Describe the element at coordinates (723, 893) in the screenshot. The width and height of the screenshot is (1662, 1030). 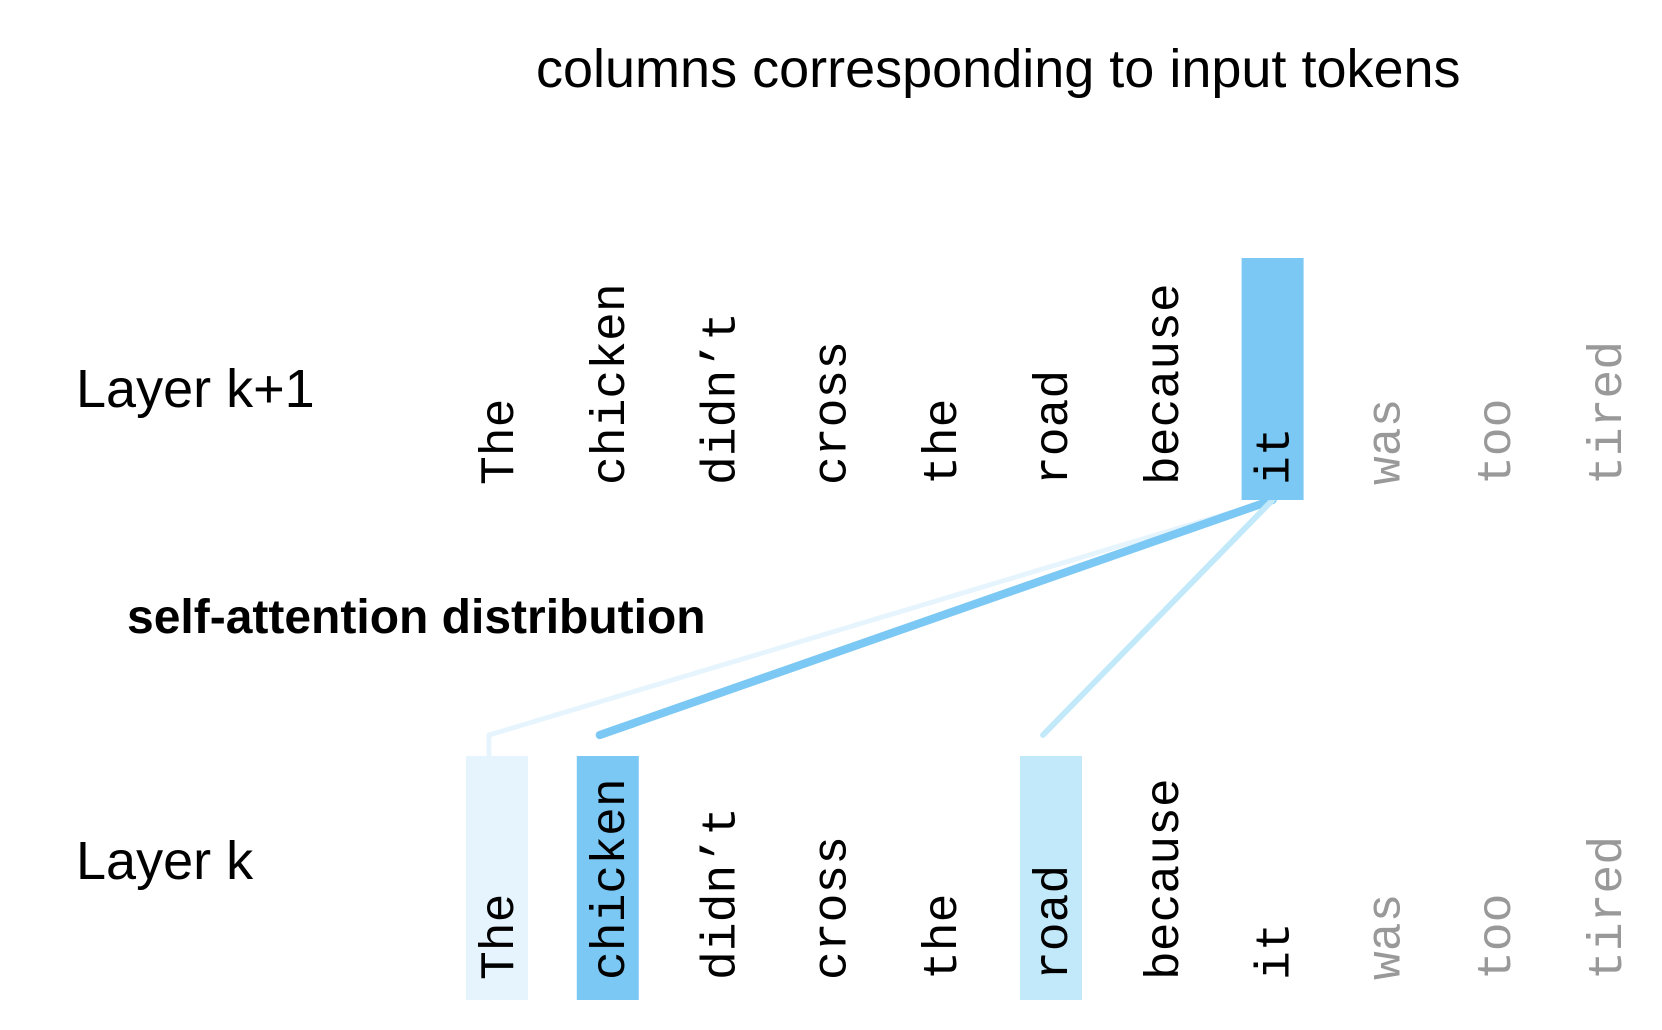
I see `lower-token-2: didn’t` at that location.